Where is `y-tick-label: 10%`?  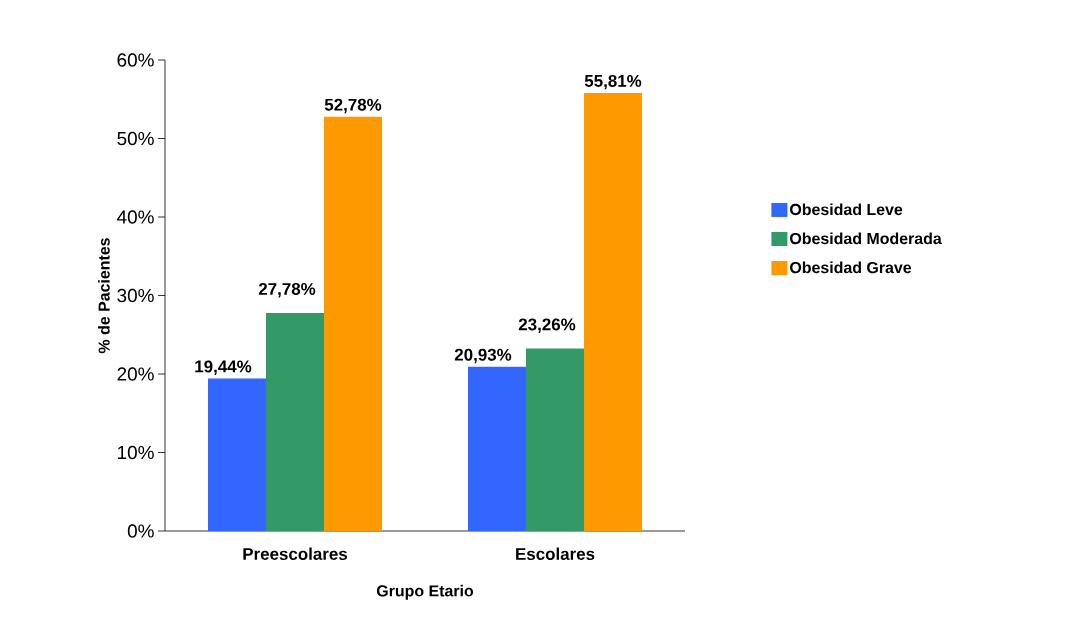 y-tick-label: 10% is located at coordinates (136, 452).